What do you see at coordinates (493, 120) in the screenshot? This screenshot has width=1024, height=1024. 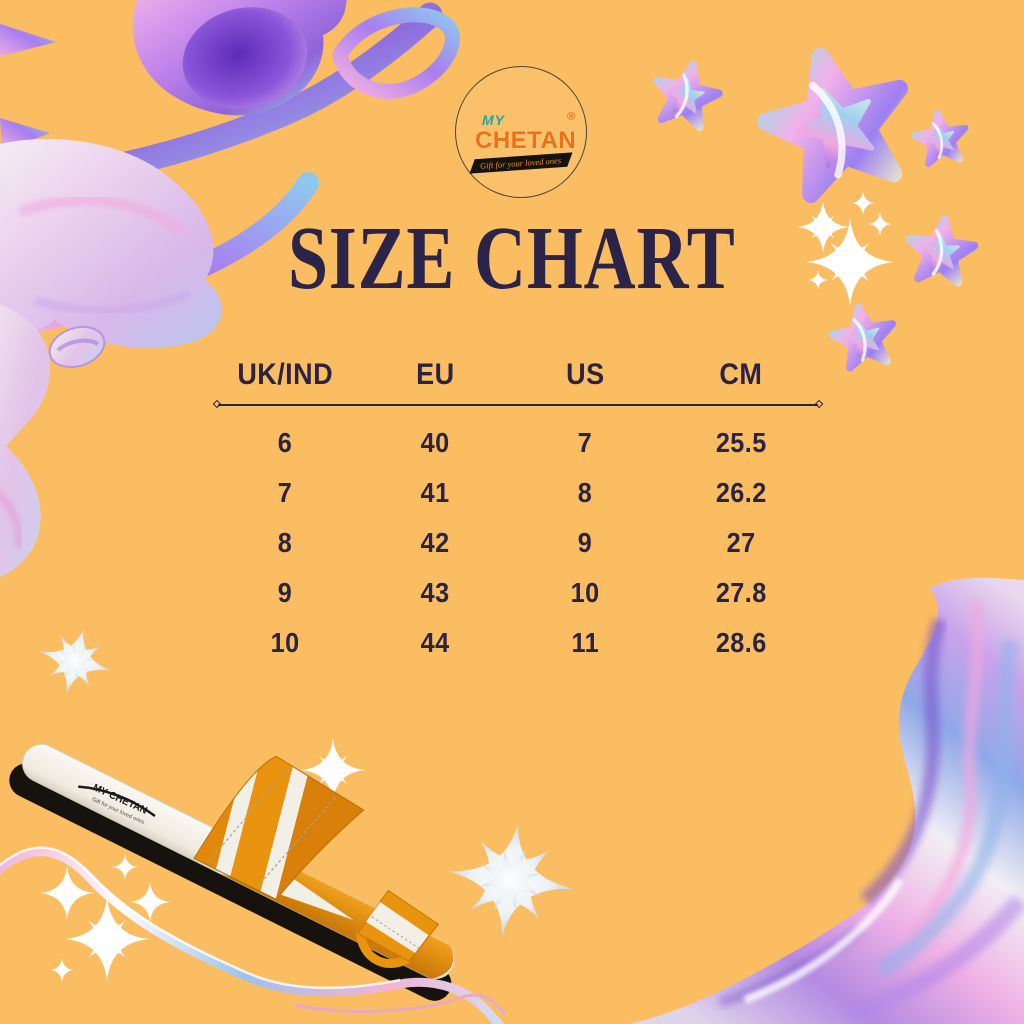 I see `brand-word-my: MY` at bounding box center [493, 120].